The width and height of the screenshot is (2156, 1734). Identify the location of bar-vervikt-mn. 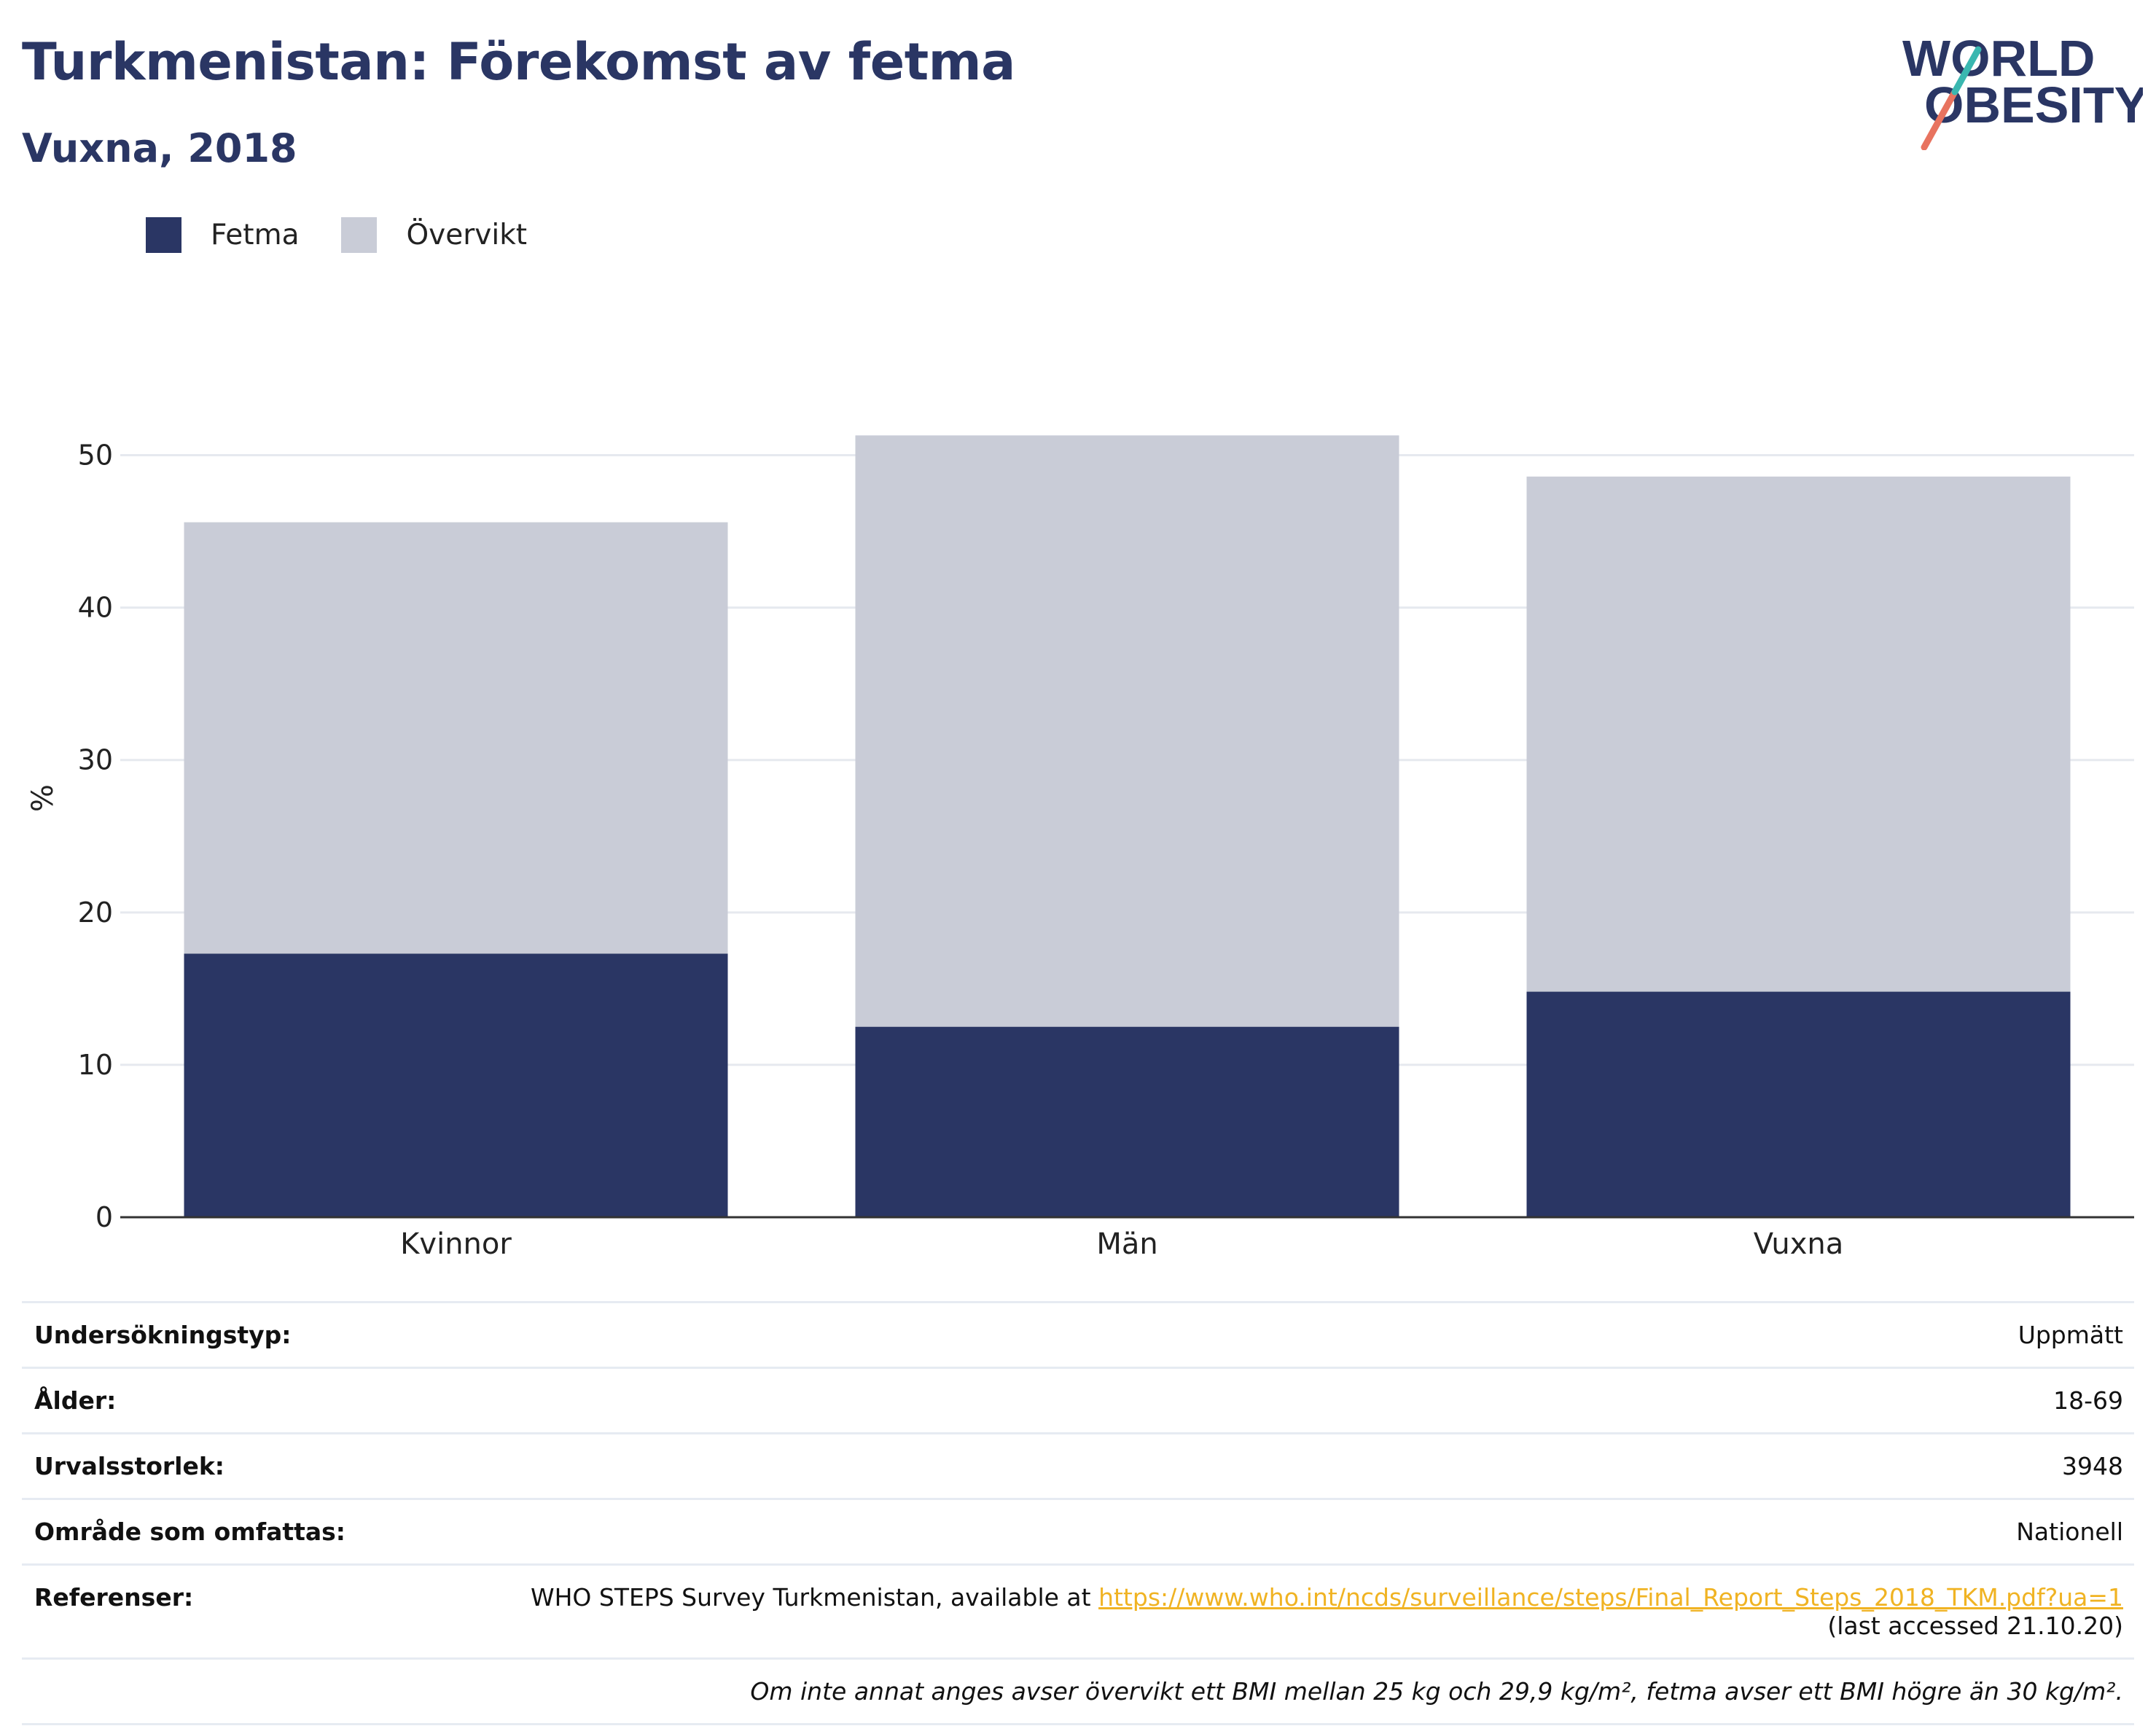
(1127, 731).